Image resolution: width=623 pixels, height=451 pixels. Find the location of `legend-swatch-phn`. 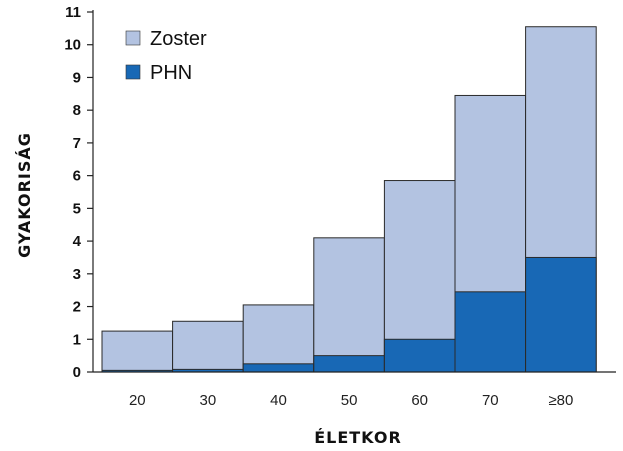

legend-swatch-phn is located at coordinates (133, 72).